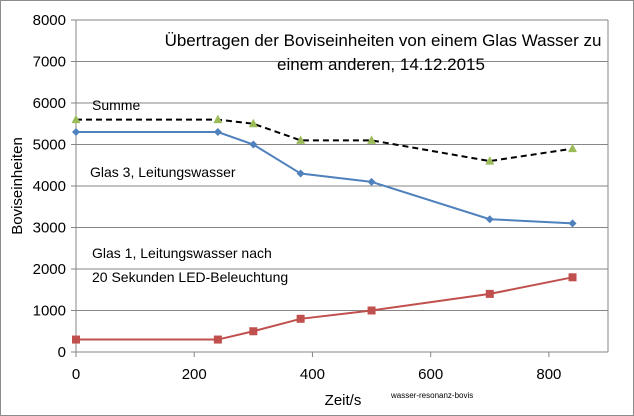 The width and height of the screenshot is (634, 416). I want to click on series-1-line, so click(324, 140).